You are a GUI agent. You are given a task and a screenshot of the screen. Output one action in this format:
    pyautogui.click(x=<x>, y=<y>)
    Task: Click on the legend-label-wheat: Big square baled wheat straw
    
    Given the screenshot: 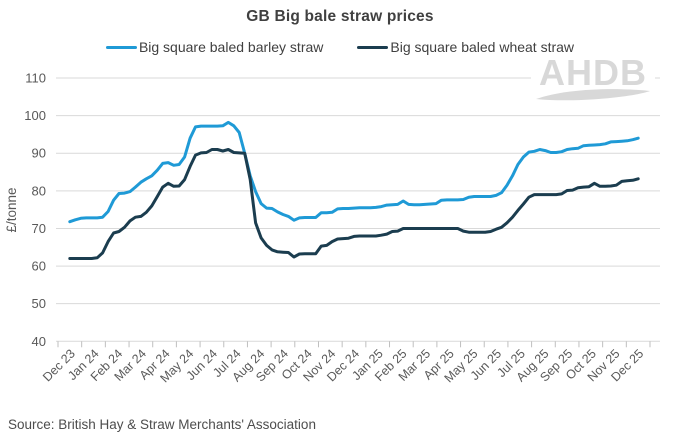 What is the action you would take?
    pyautogui.click(x=482, y=47)
    